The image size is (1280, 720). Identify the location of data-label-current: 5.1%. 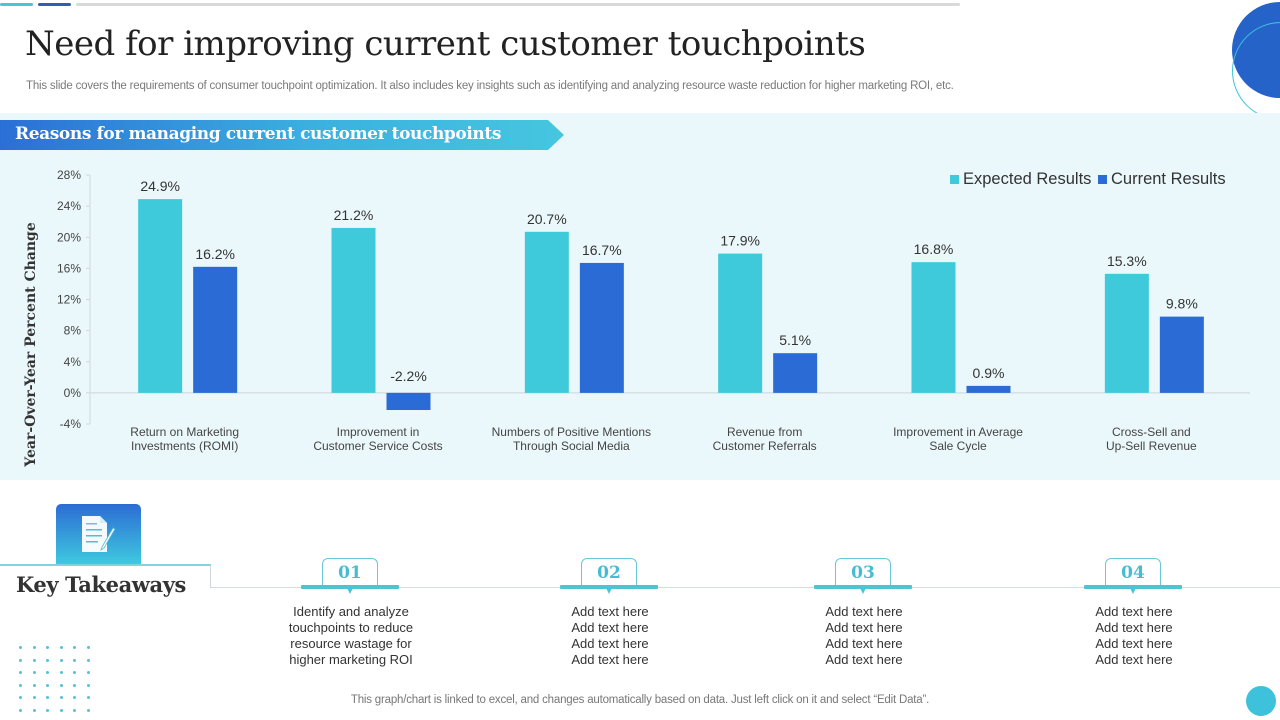
(795, 340).